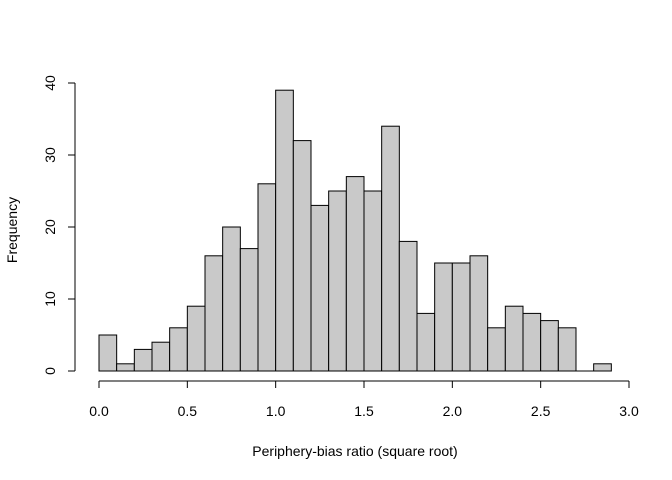  What do you see at coordinates (453, 411) in the screenshot?
I see `x-tick-label: 2.0` at bounding box center [453, 411].